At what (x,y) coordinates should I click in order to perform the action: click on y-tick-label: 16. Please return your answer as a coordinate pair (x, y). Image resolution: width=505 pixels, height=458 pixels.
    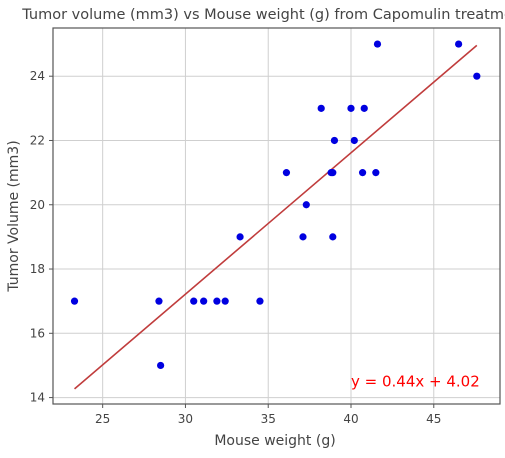
    Looking at the image, I should click on (37, 333).